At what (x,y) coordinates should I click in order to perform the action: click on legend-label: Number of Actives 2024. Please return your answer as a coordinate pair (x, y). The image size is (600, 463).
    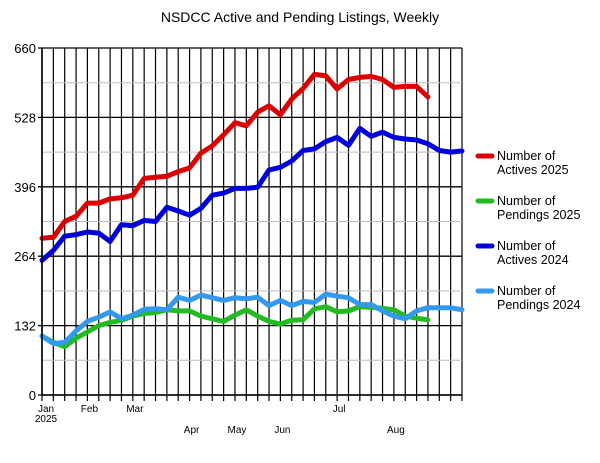
    Looking at the image, I should click on (533, 253).